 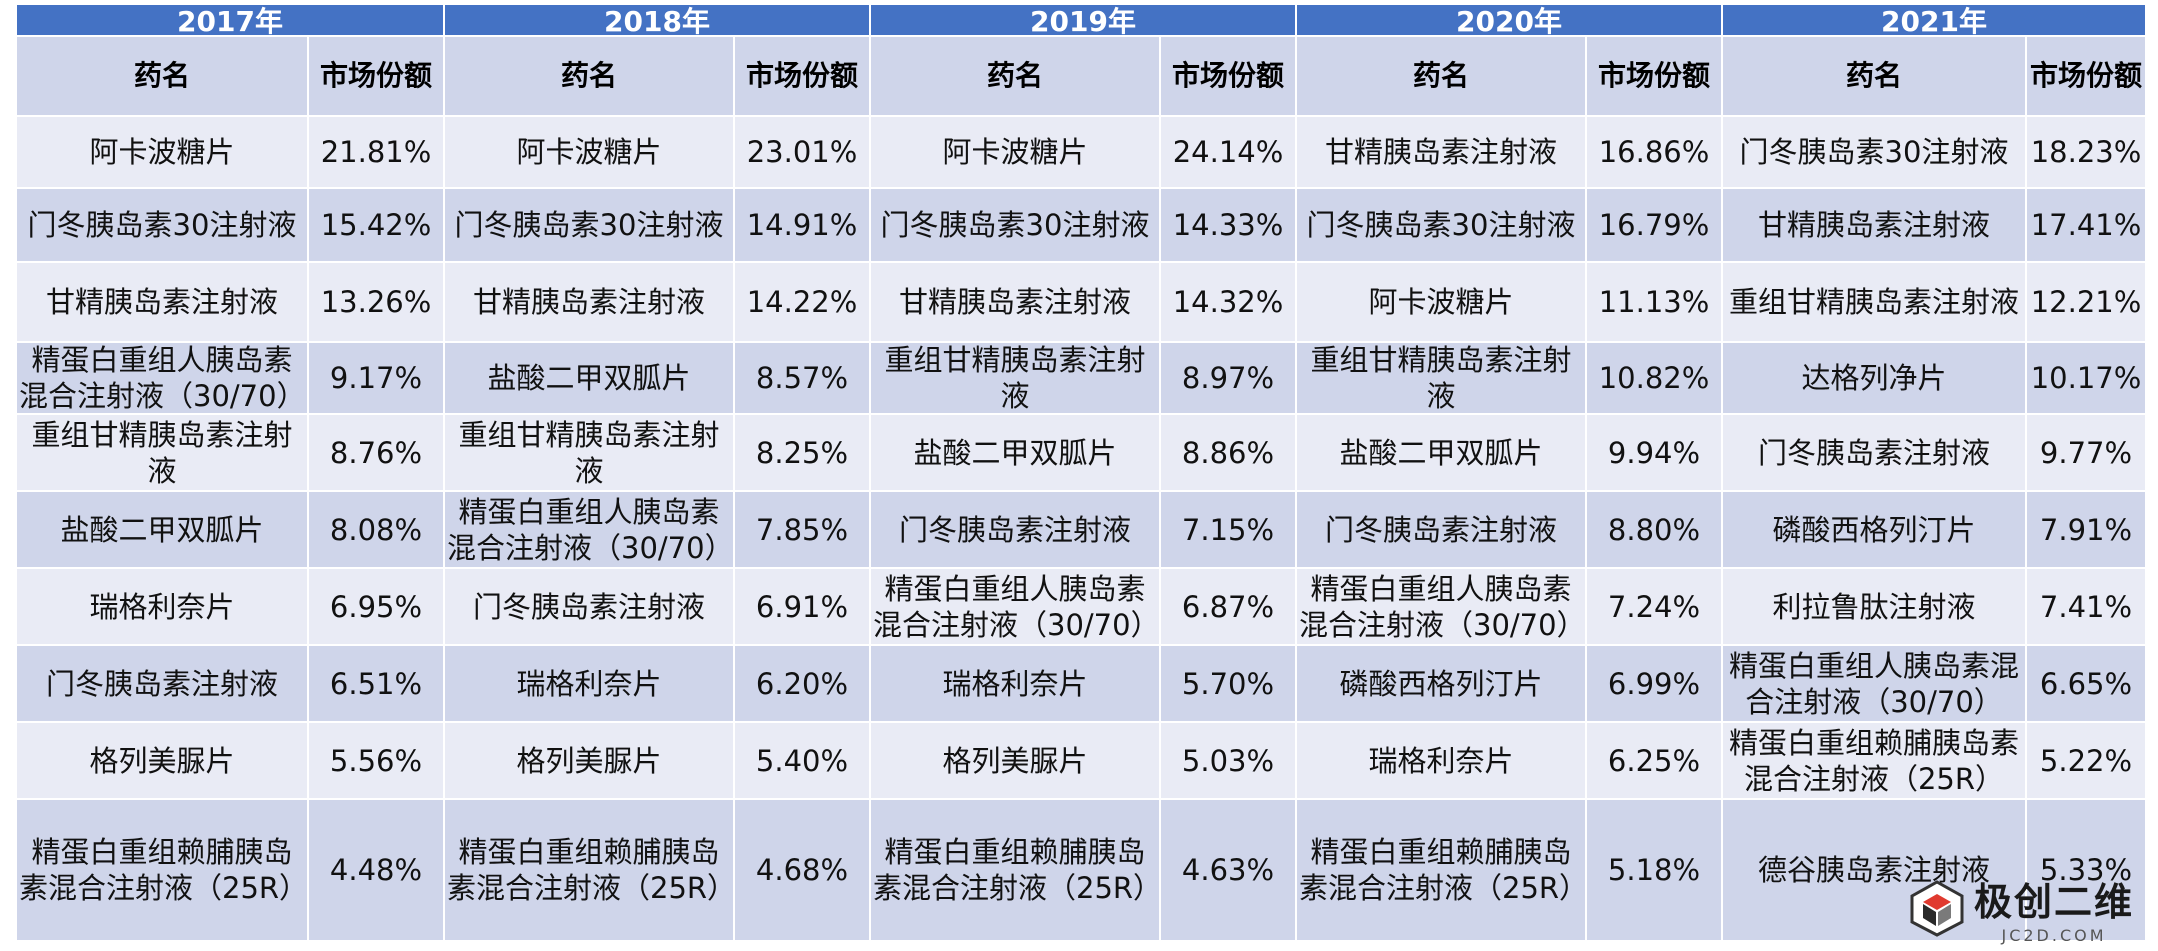 What do you see at coordinates (1937, 908) in the screenshot?
I see `cube-logo-icon` at bounding box center [1937, 908].